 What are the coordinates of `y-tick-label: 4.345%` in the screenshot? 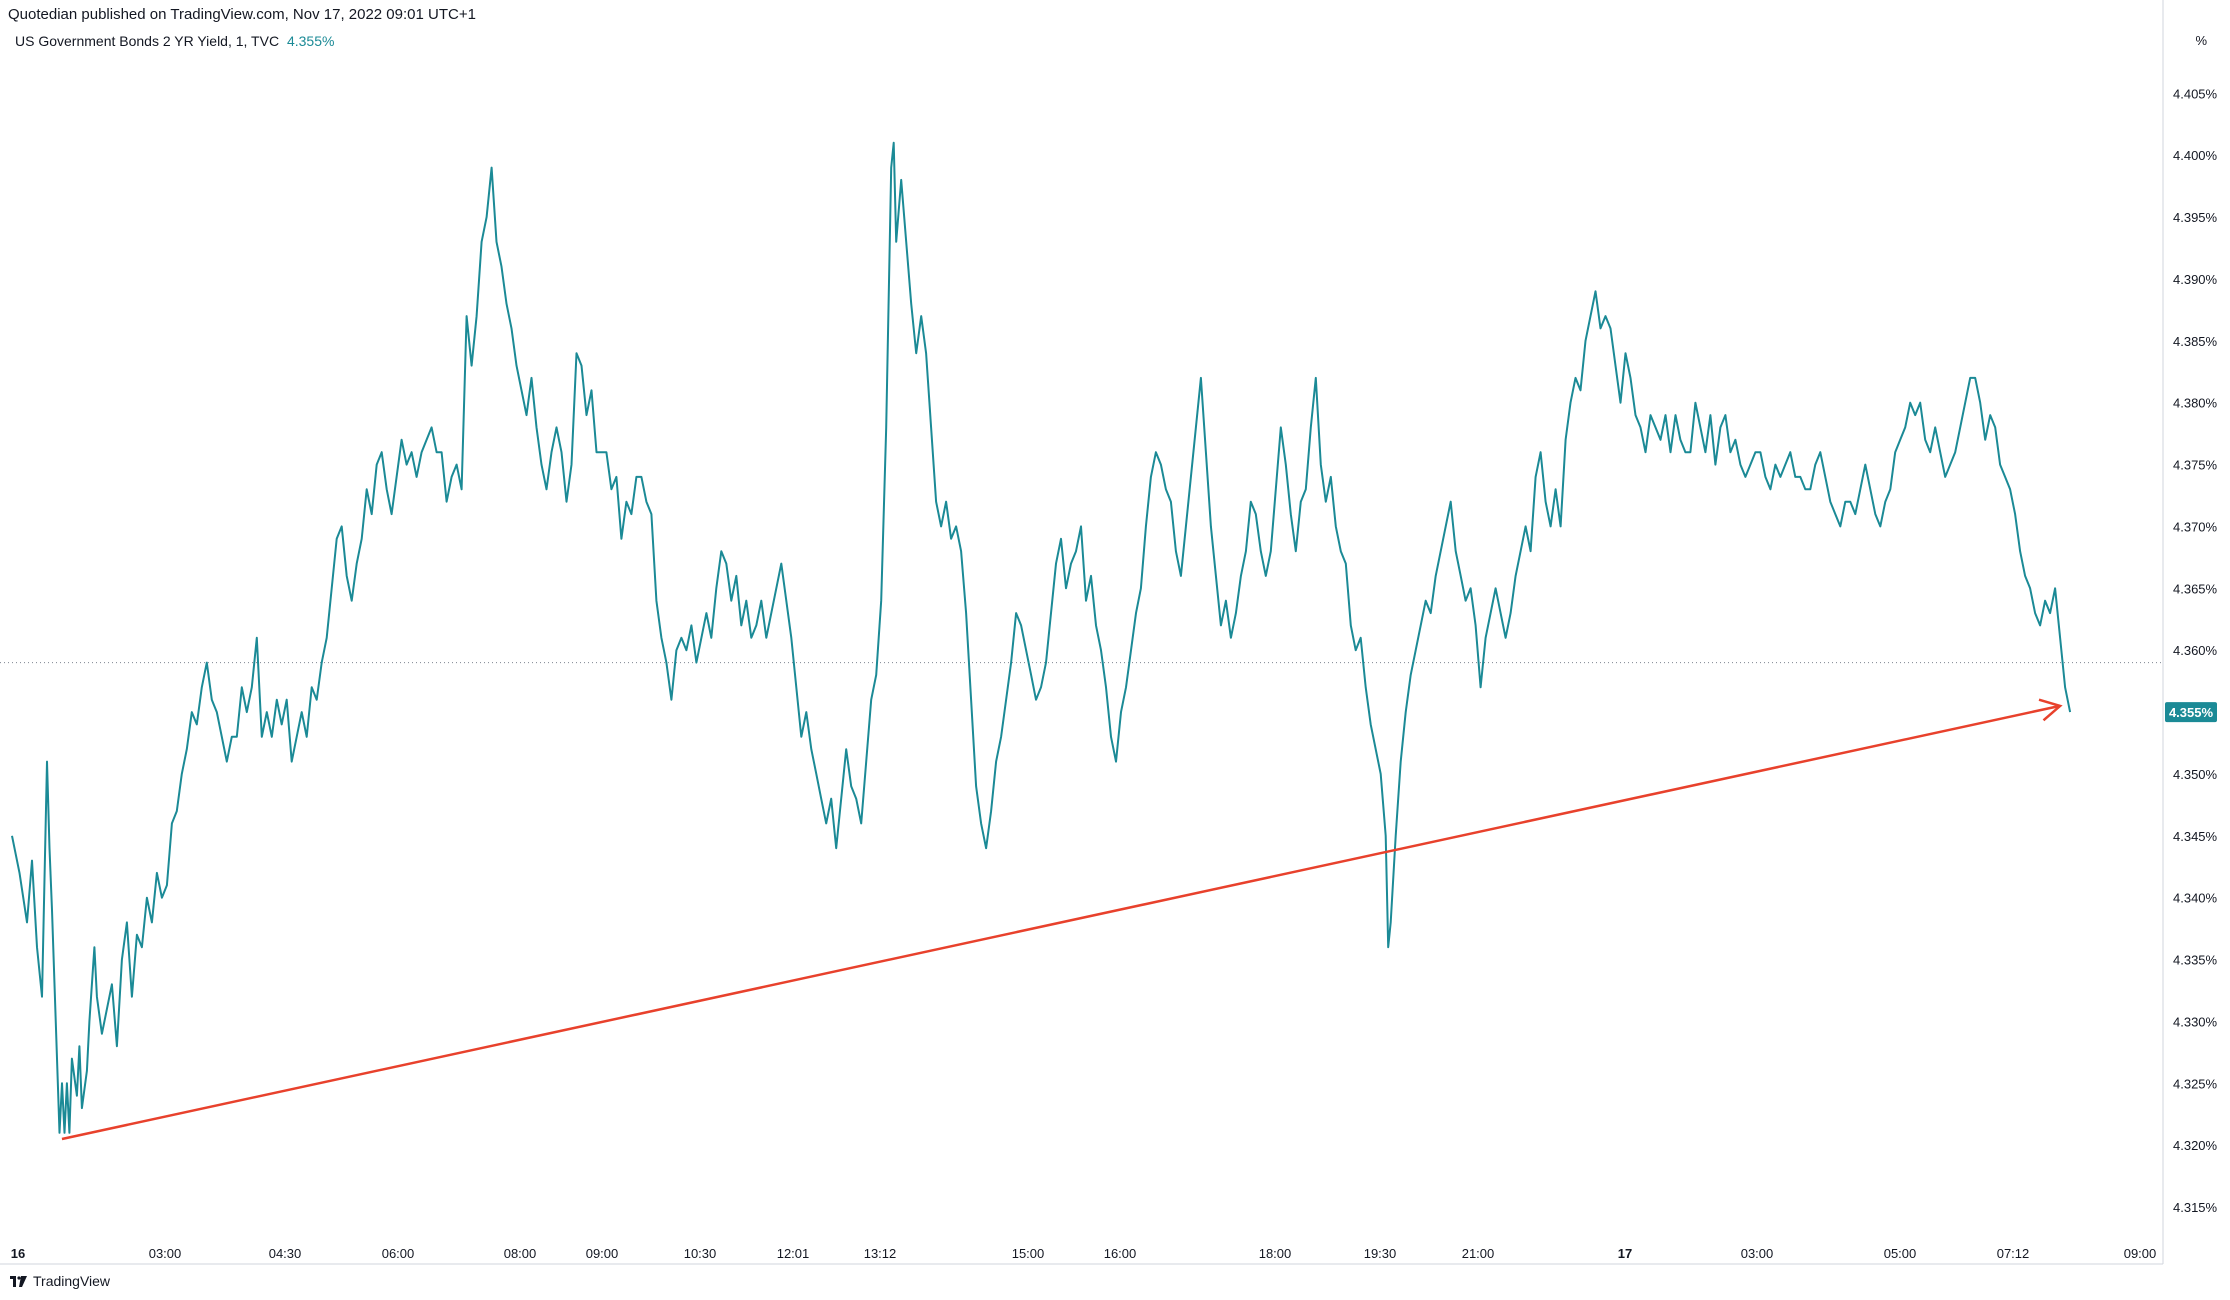 It's located at (2195, 836).